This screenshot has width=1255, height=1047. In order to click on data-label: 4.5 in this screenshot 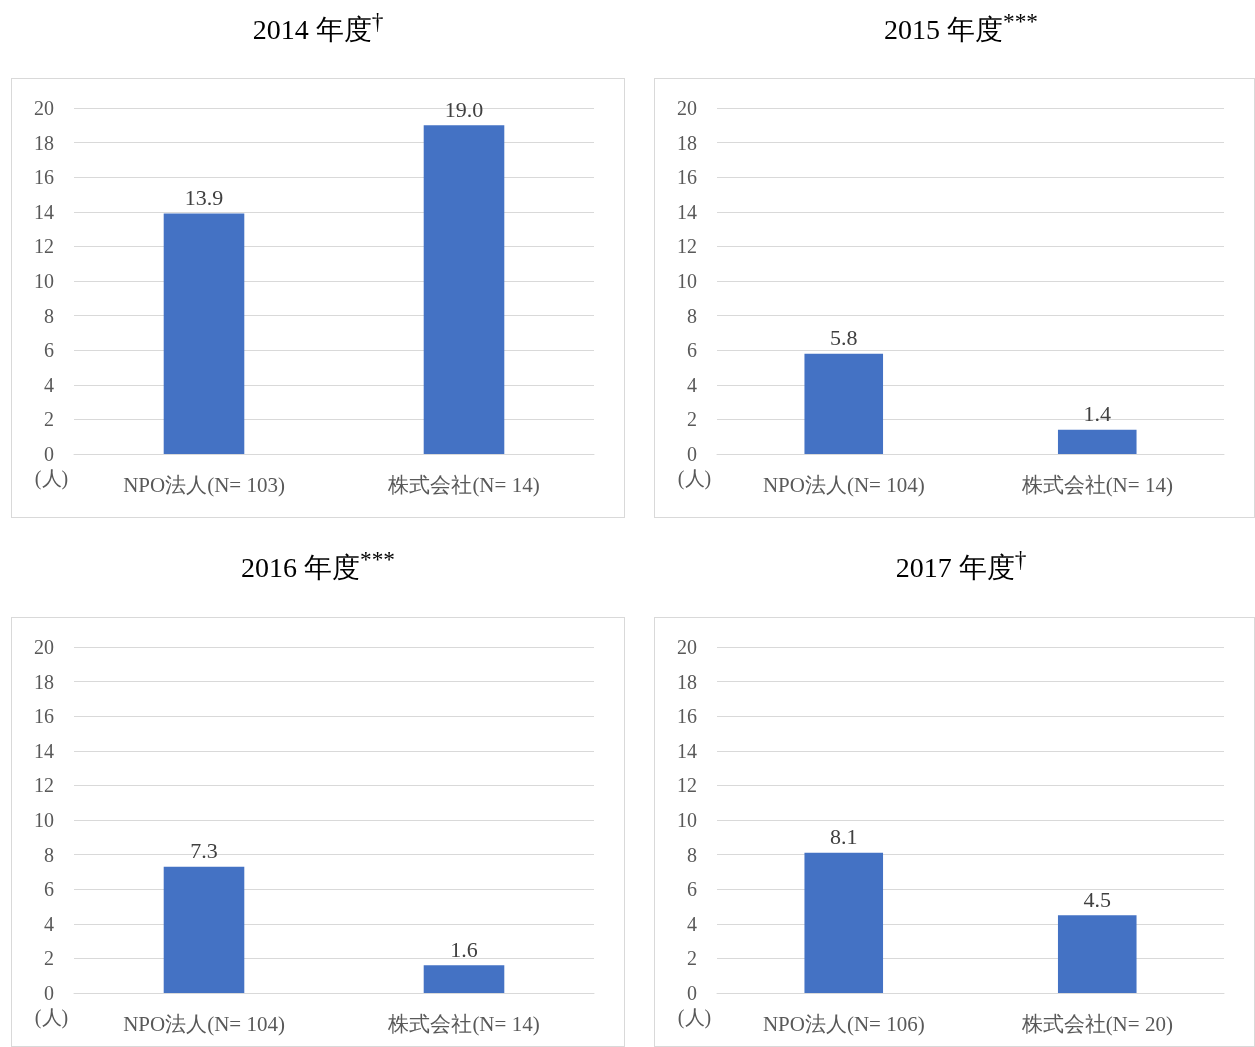, I will do `click(1097, 899)`.